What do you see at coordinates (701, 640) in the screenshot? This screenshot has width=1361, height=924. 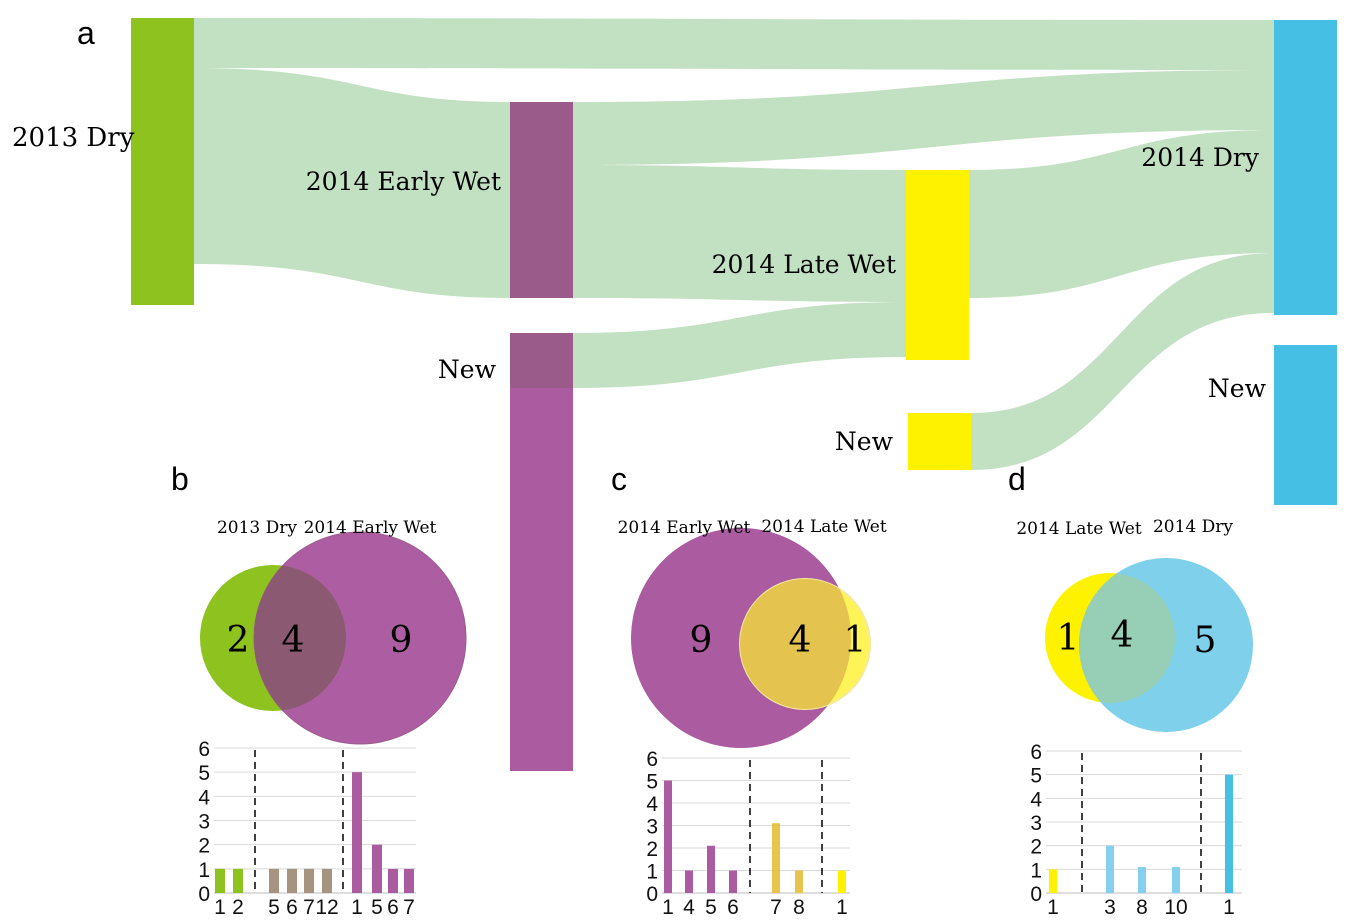 I see `venn-c-left-count: 9` at bounding box center [701, 640].